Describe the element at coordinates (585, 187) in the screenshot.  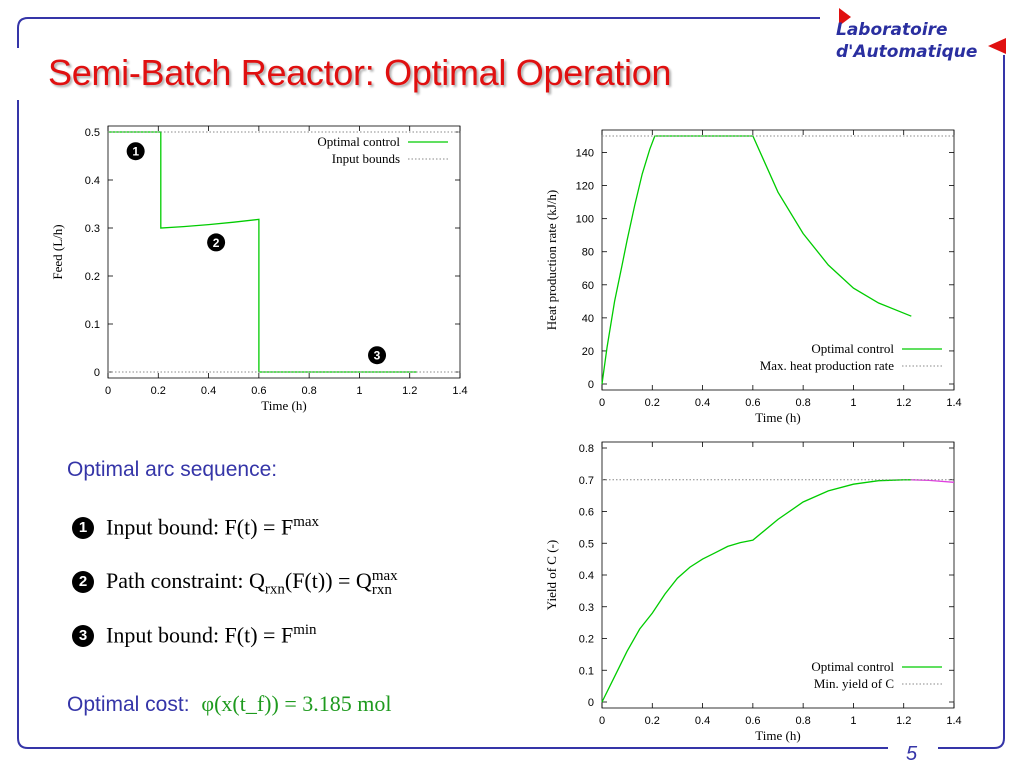
I see `y-tick-label: 120` at that location.